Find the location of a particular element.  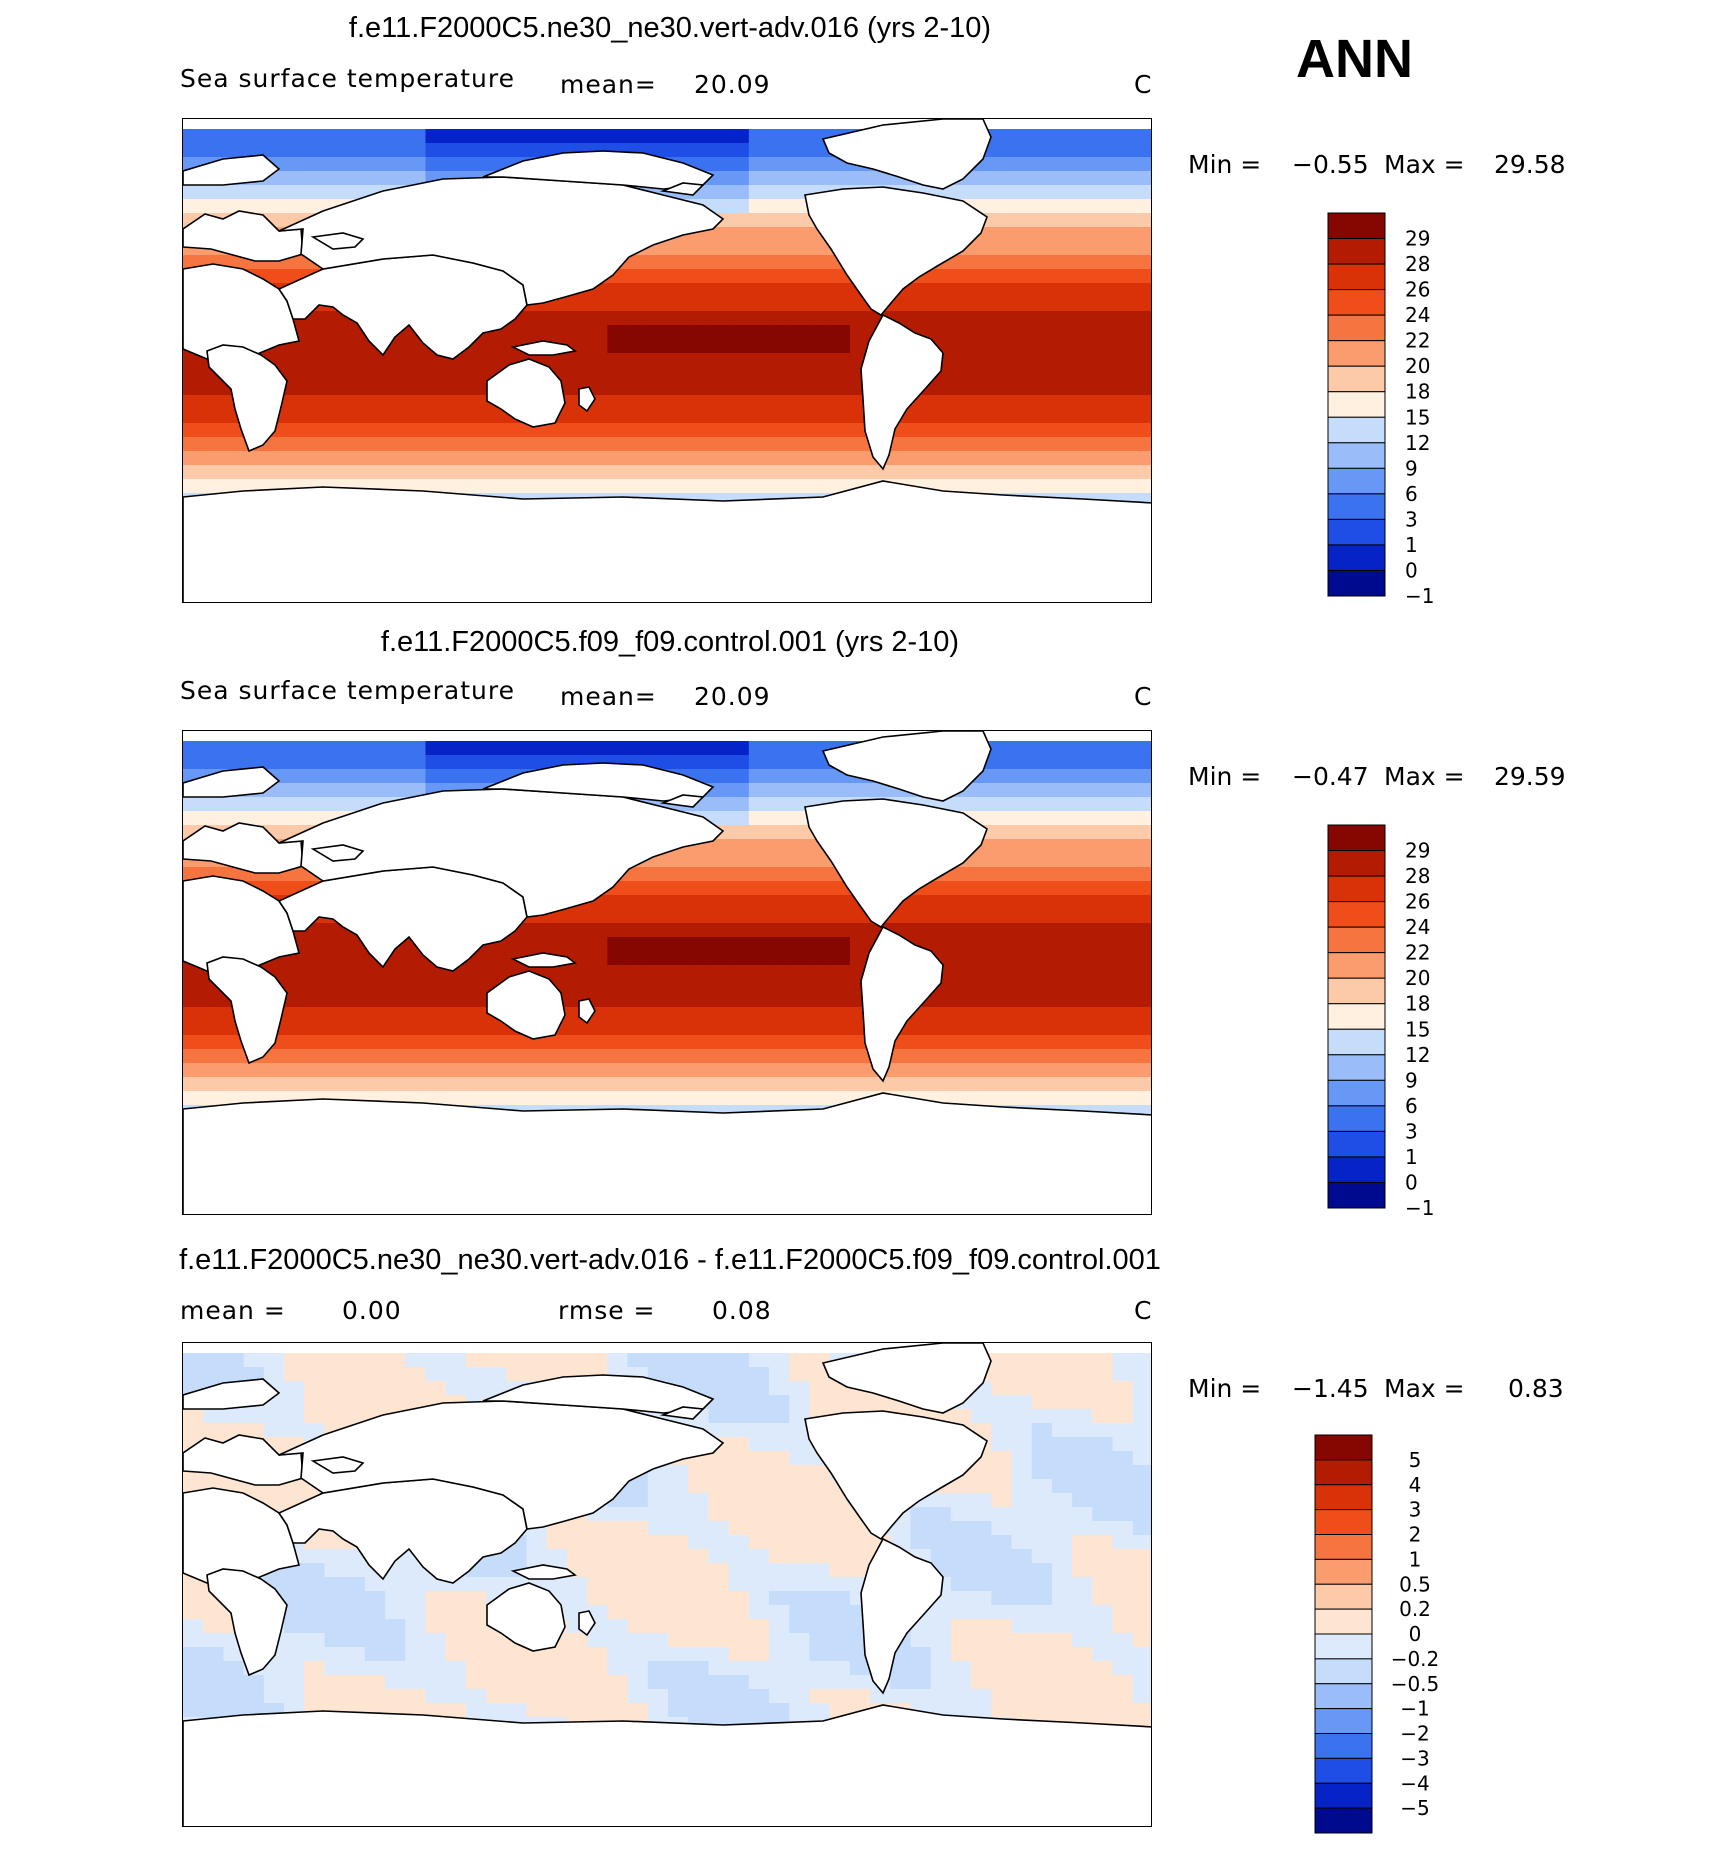

colorbar-tick-label: 0.5 is located at coordinates (1415, 1584).